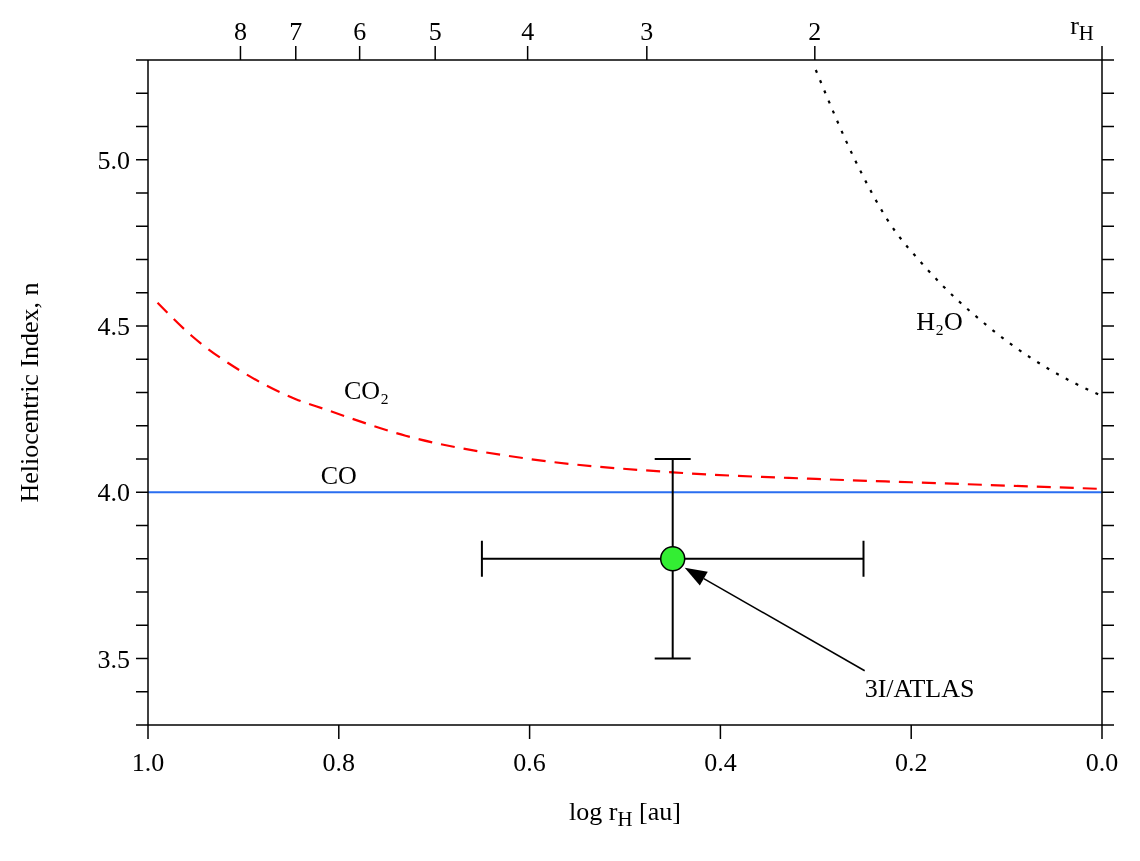 The height and width of the screenshot is (861, 1140). What do you see at coordinates (720, 762) in the screenshot?
I see `x-tick-label: 0.4` at bounding box center [720, 762].